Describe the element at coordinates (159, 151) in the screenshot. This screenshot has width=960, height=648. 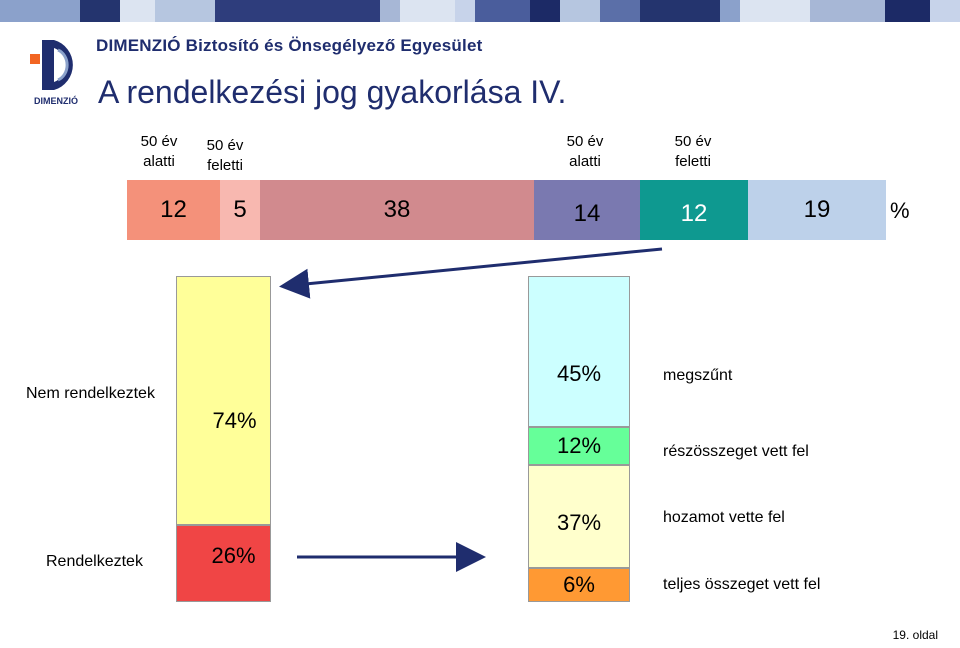
I see `header-under-50-a: 50 év alatti` at that location.